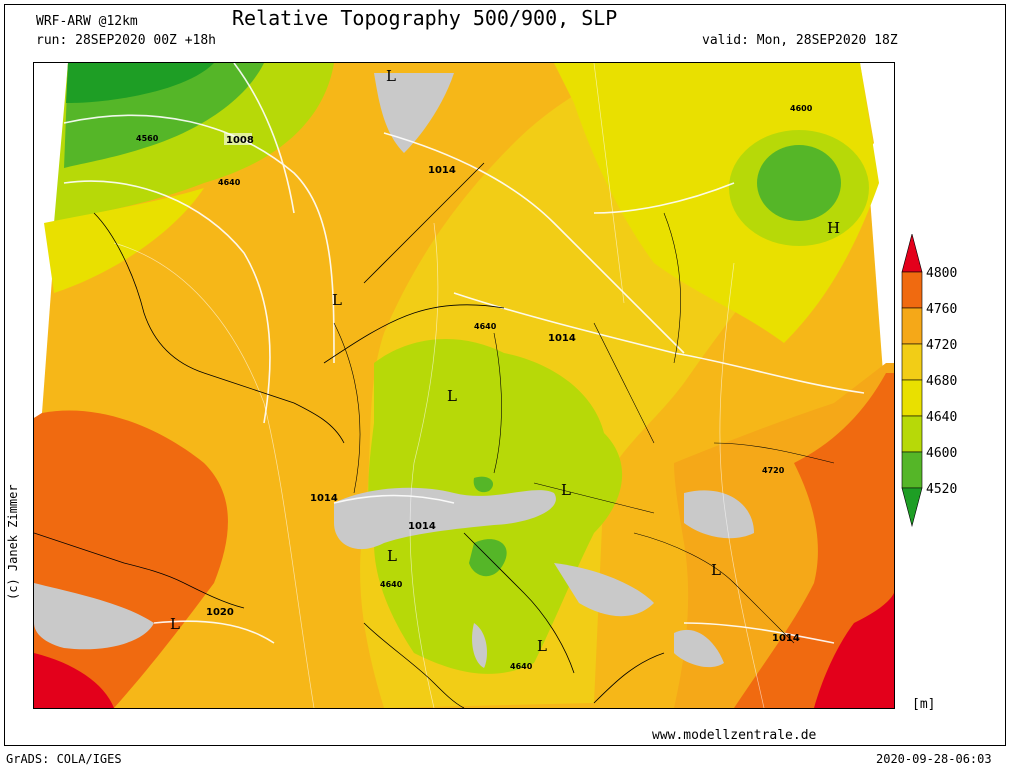 This screenshot has height=768, width=1024. Describe the element at coordinates (94, 616) in the screenshot. I see `orography-iberia` at that location.